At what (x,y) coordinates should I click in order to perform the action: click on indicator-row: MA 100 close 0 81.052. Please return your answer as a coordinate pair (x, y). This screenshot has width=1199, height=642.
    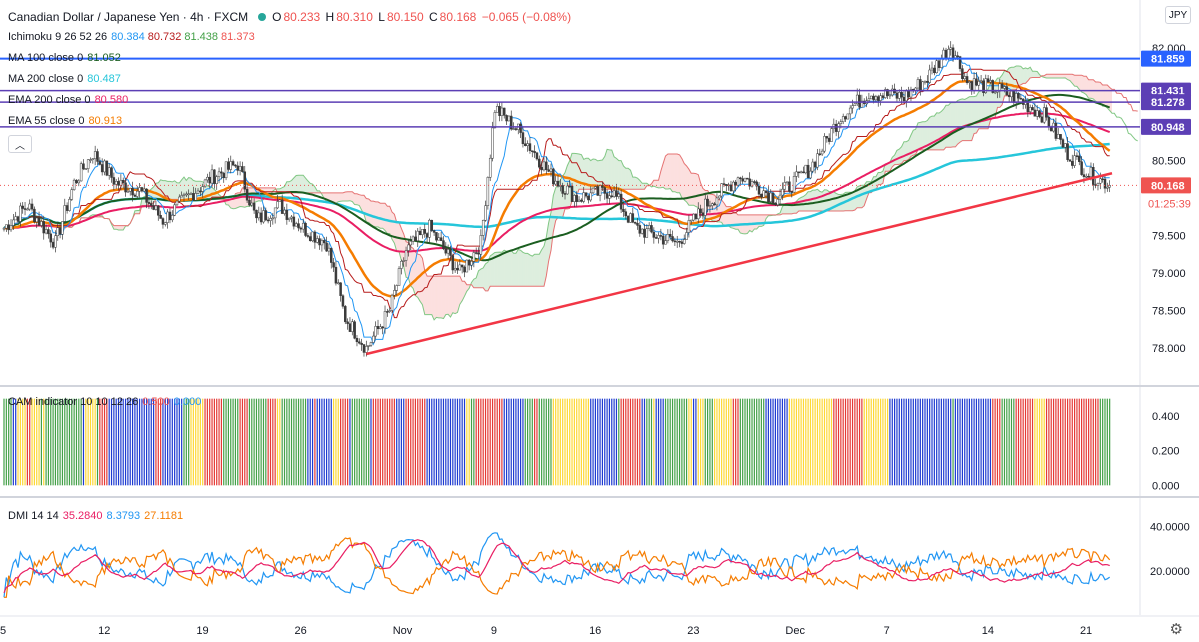
    Looking at the image, I should click on (290, 57).